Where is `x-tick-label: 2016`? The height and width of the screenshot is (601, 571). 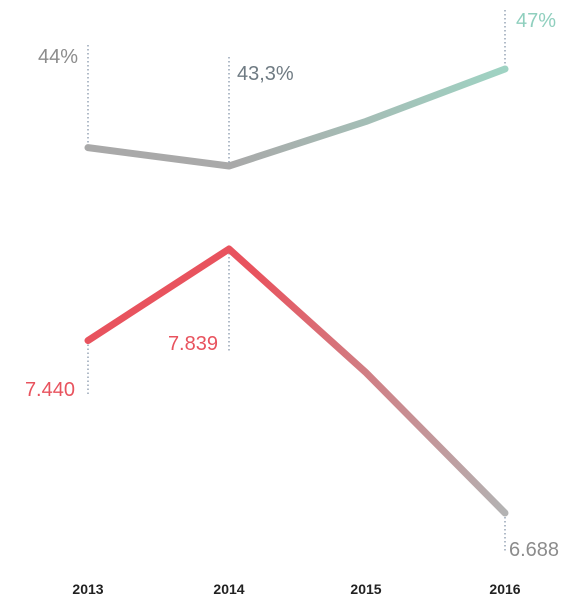 x-tick-label: 2016 is located at coordinates (504, 589).